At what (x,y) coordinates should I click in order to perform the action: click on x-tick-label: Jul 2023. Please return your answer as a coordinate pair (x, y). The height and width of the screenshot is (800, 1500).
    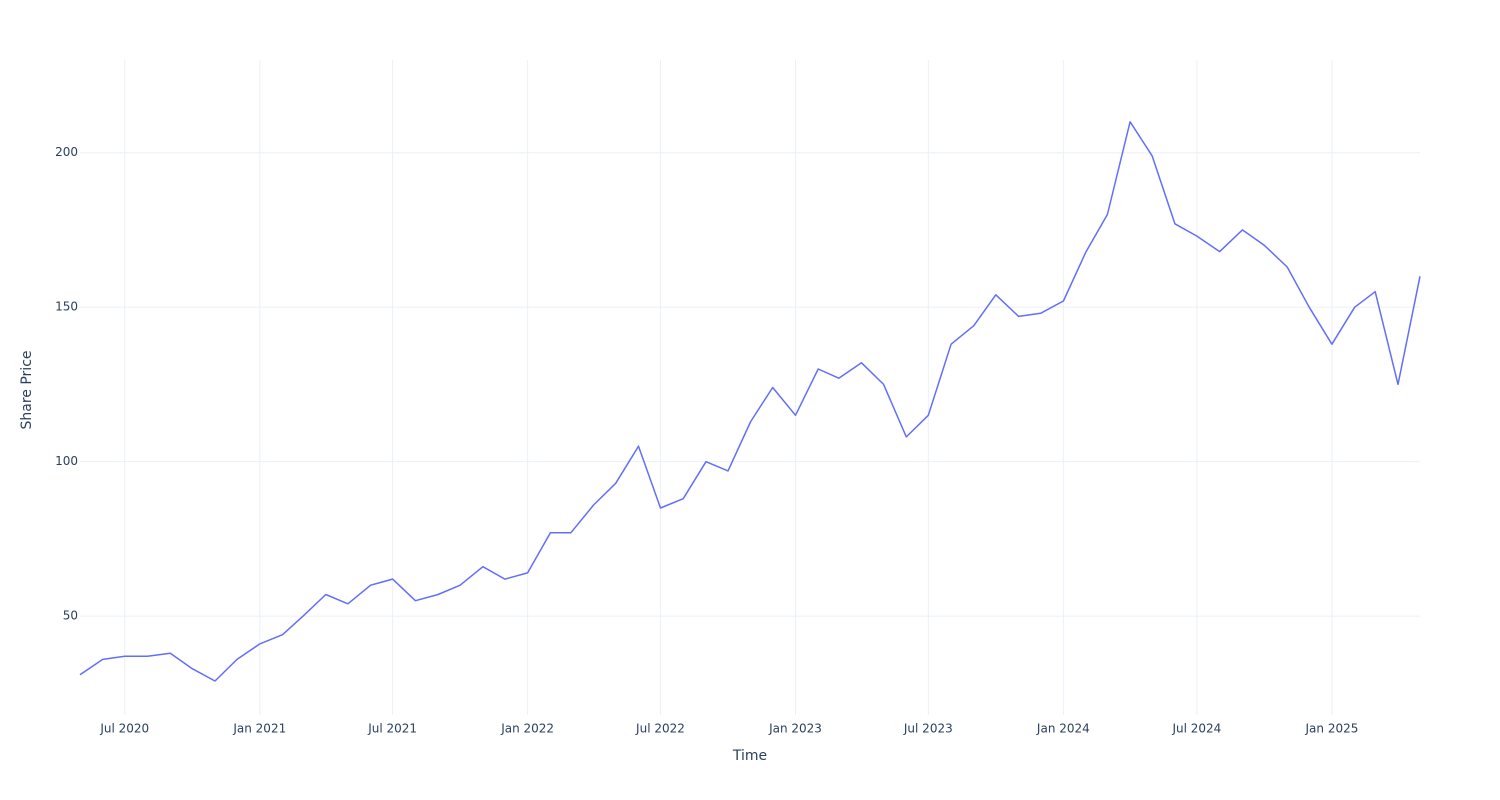
    Looking at the image, I should click on (928, 729).